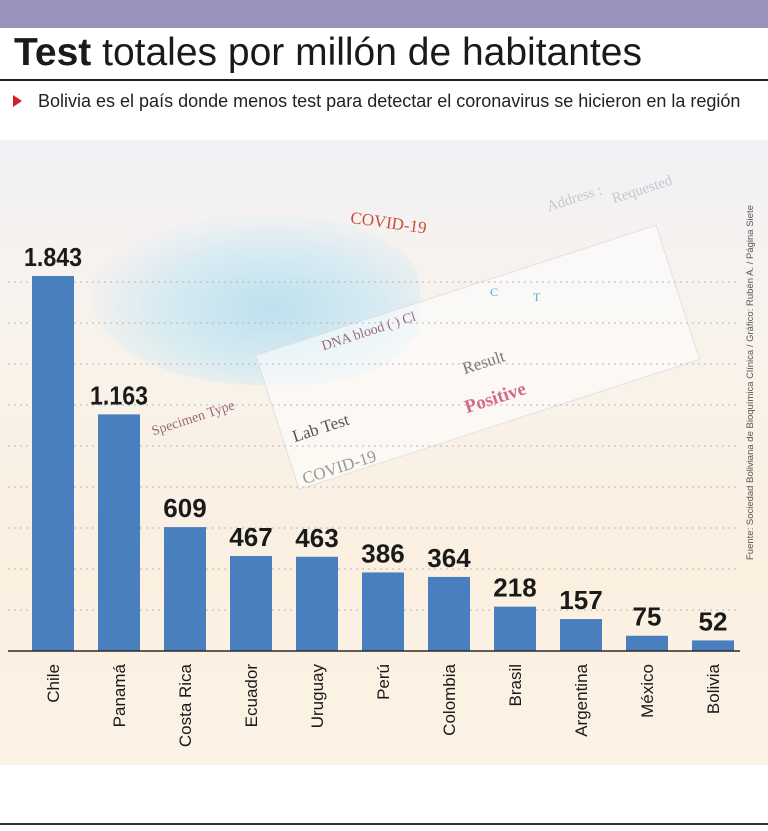  Describe the element at coordinates (53, 52) in the screenshot. I see `title-bold: Test` at that location.